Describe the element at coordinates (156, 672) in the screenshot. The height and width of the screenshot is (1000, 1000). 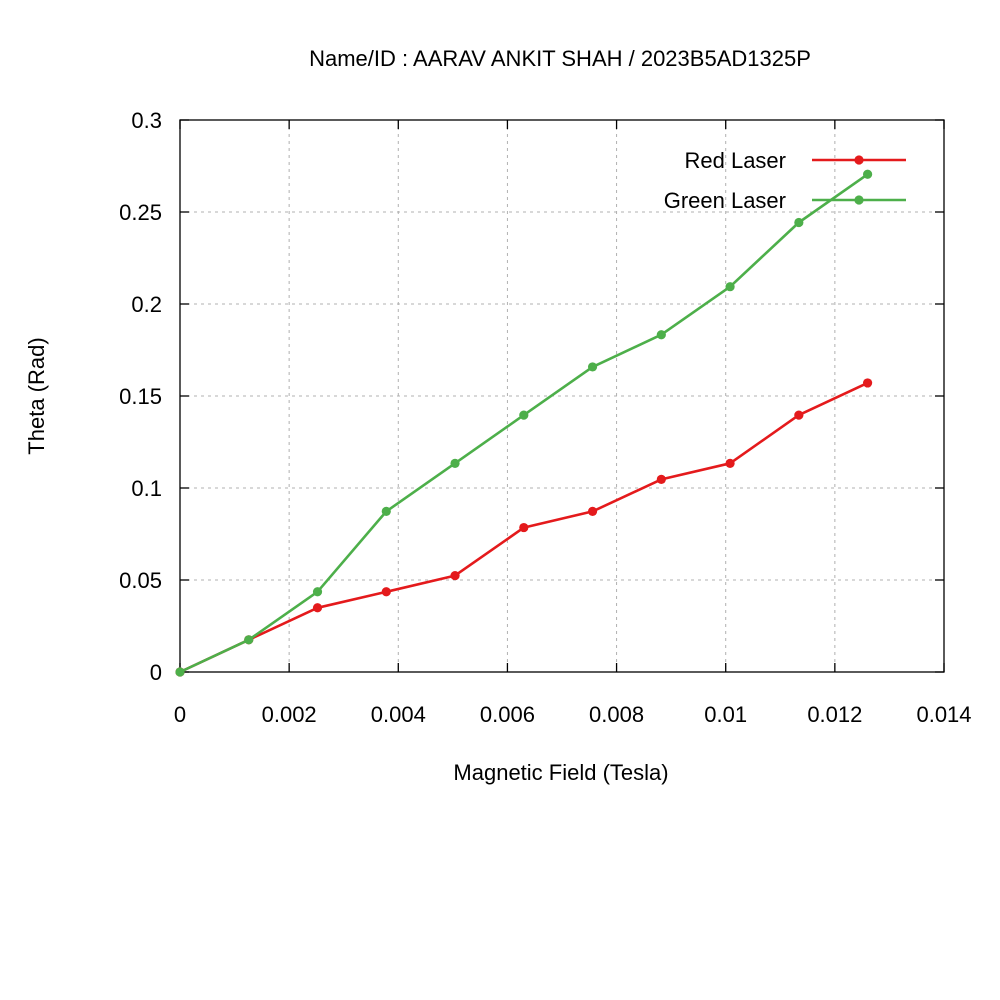
I see `y-tick-label: 0` at that location.